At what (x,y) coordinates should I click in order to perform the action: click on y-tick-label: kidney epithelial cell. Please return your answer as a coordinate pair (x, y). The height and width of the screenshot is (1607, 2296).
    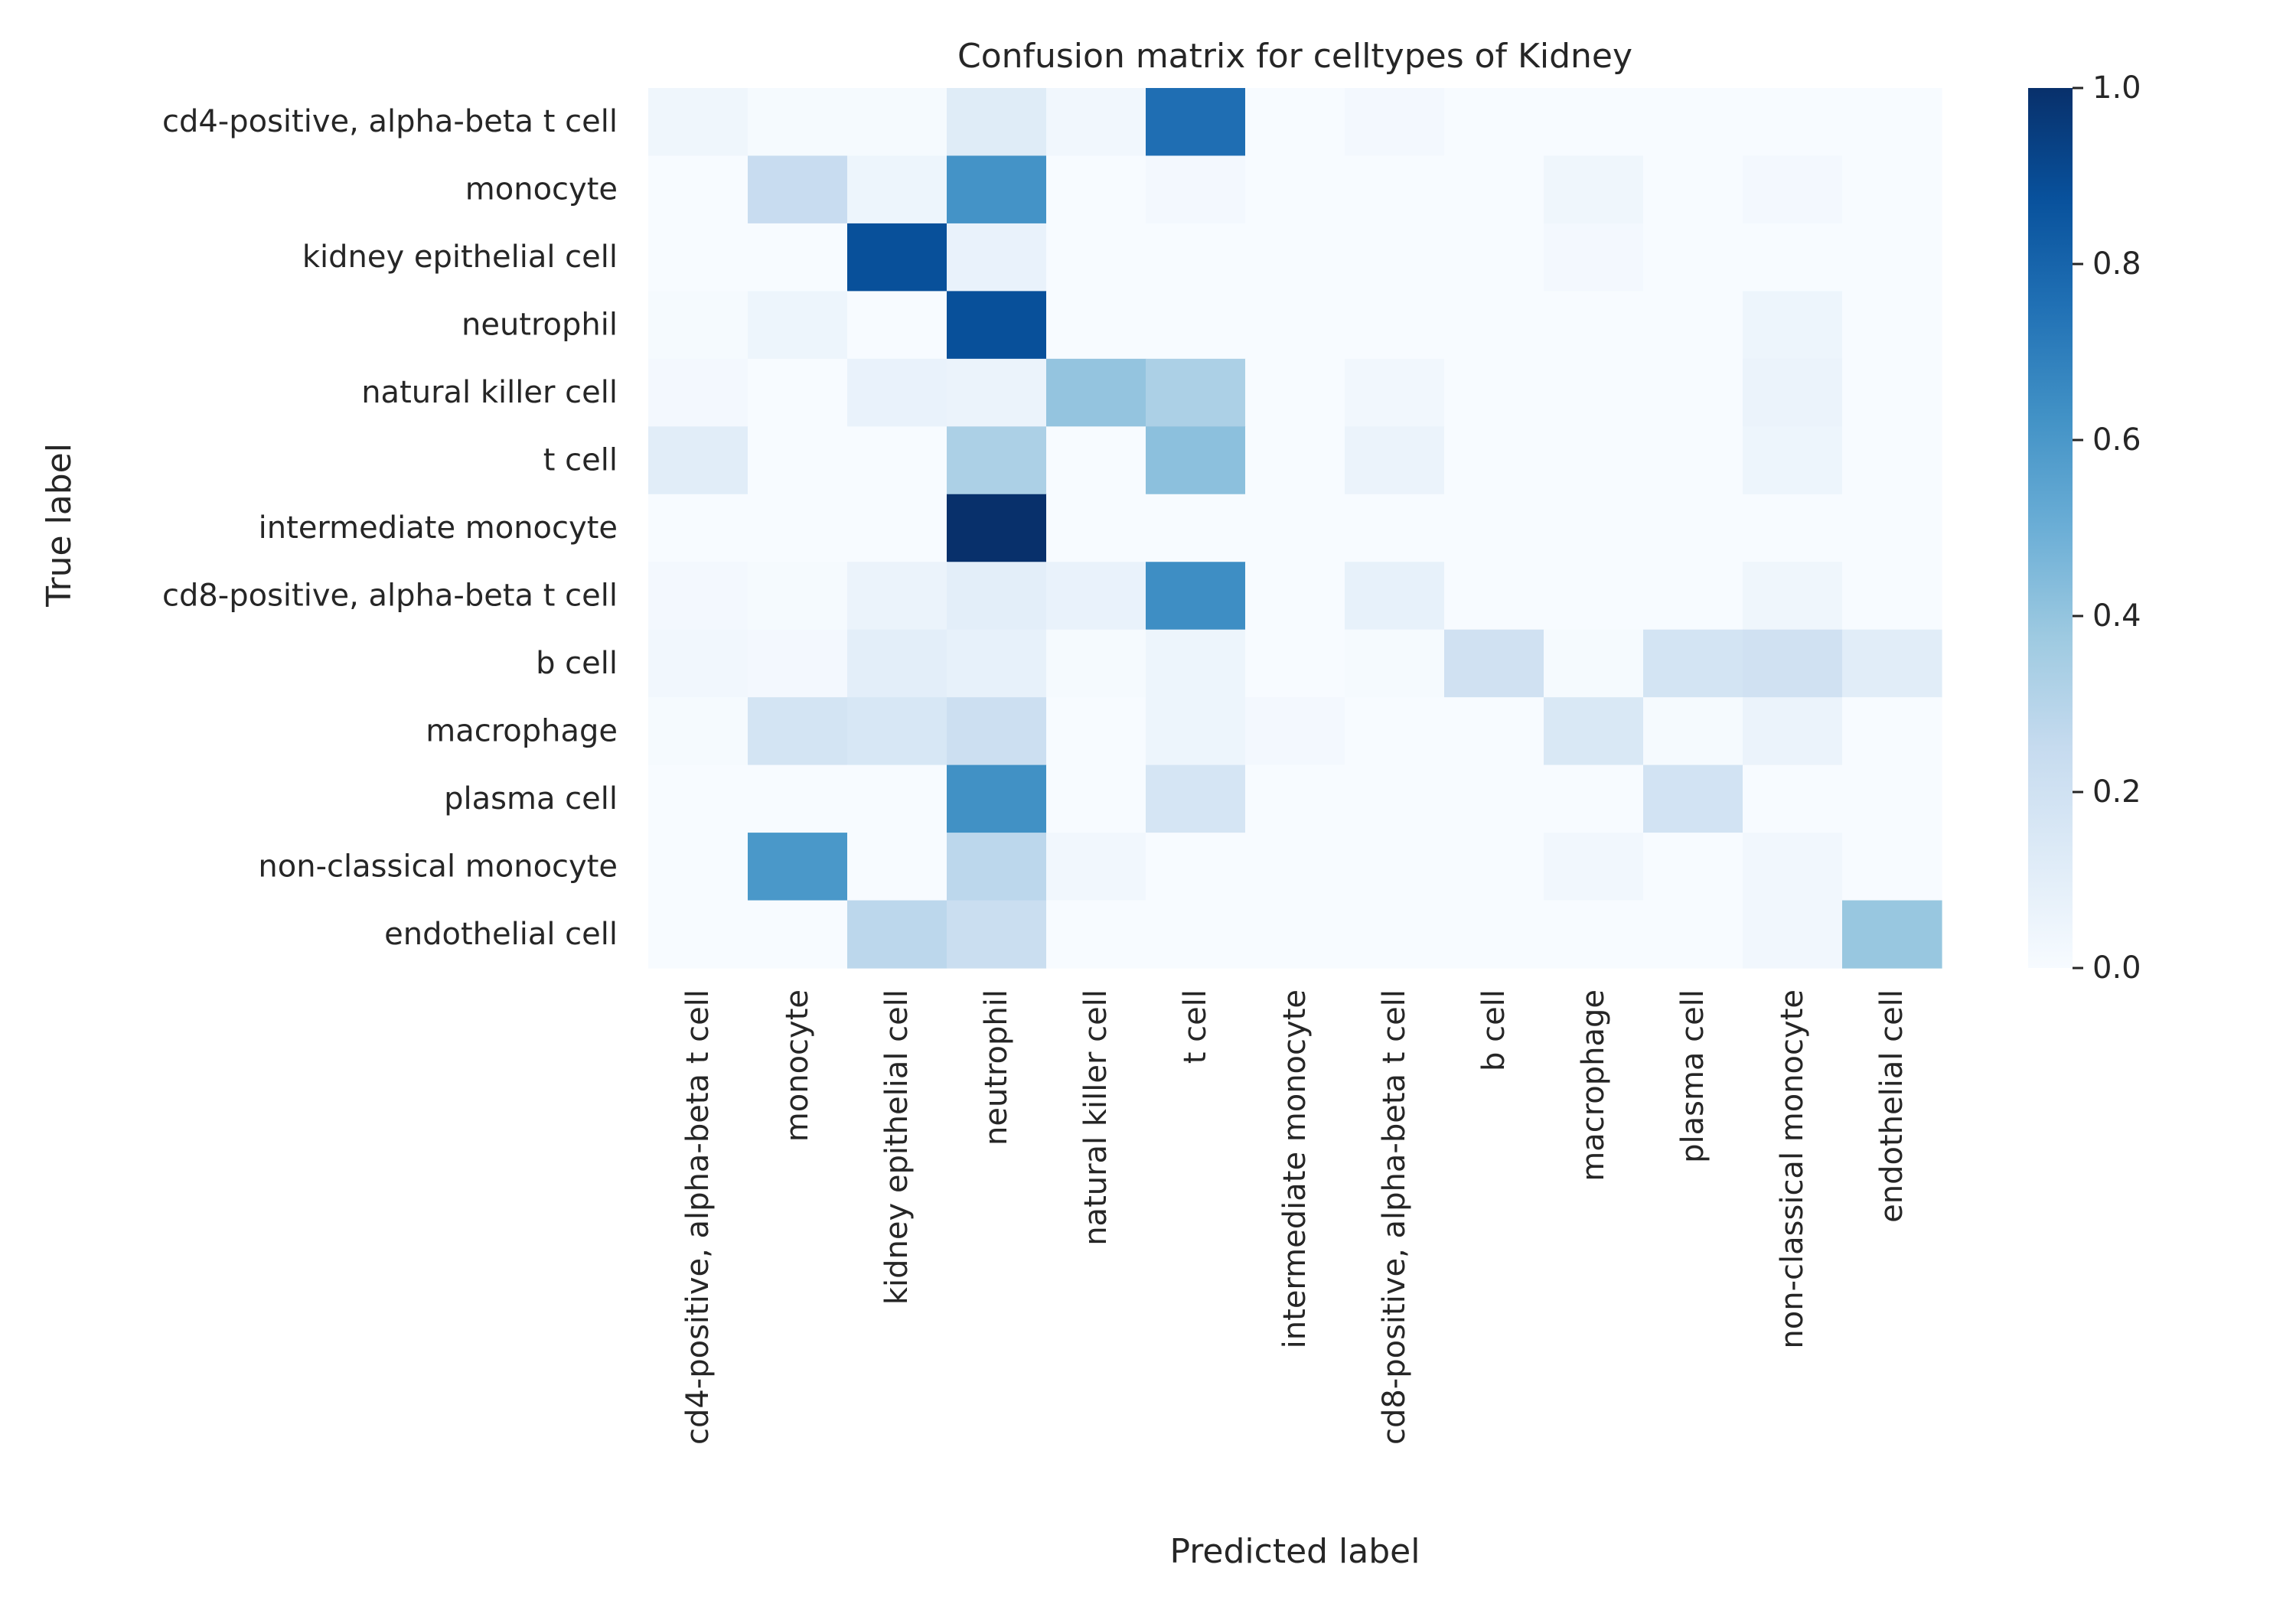
    Looking at the image, I should click on (460, 257).